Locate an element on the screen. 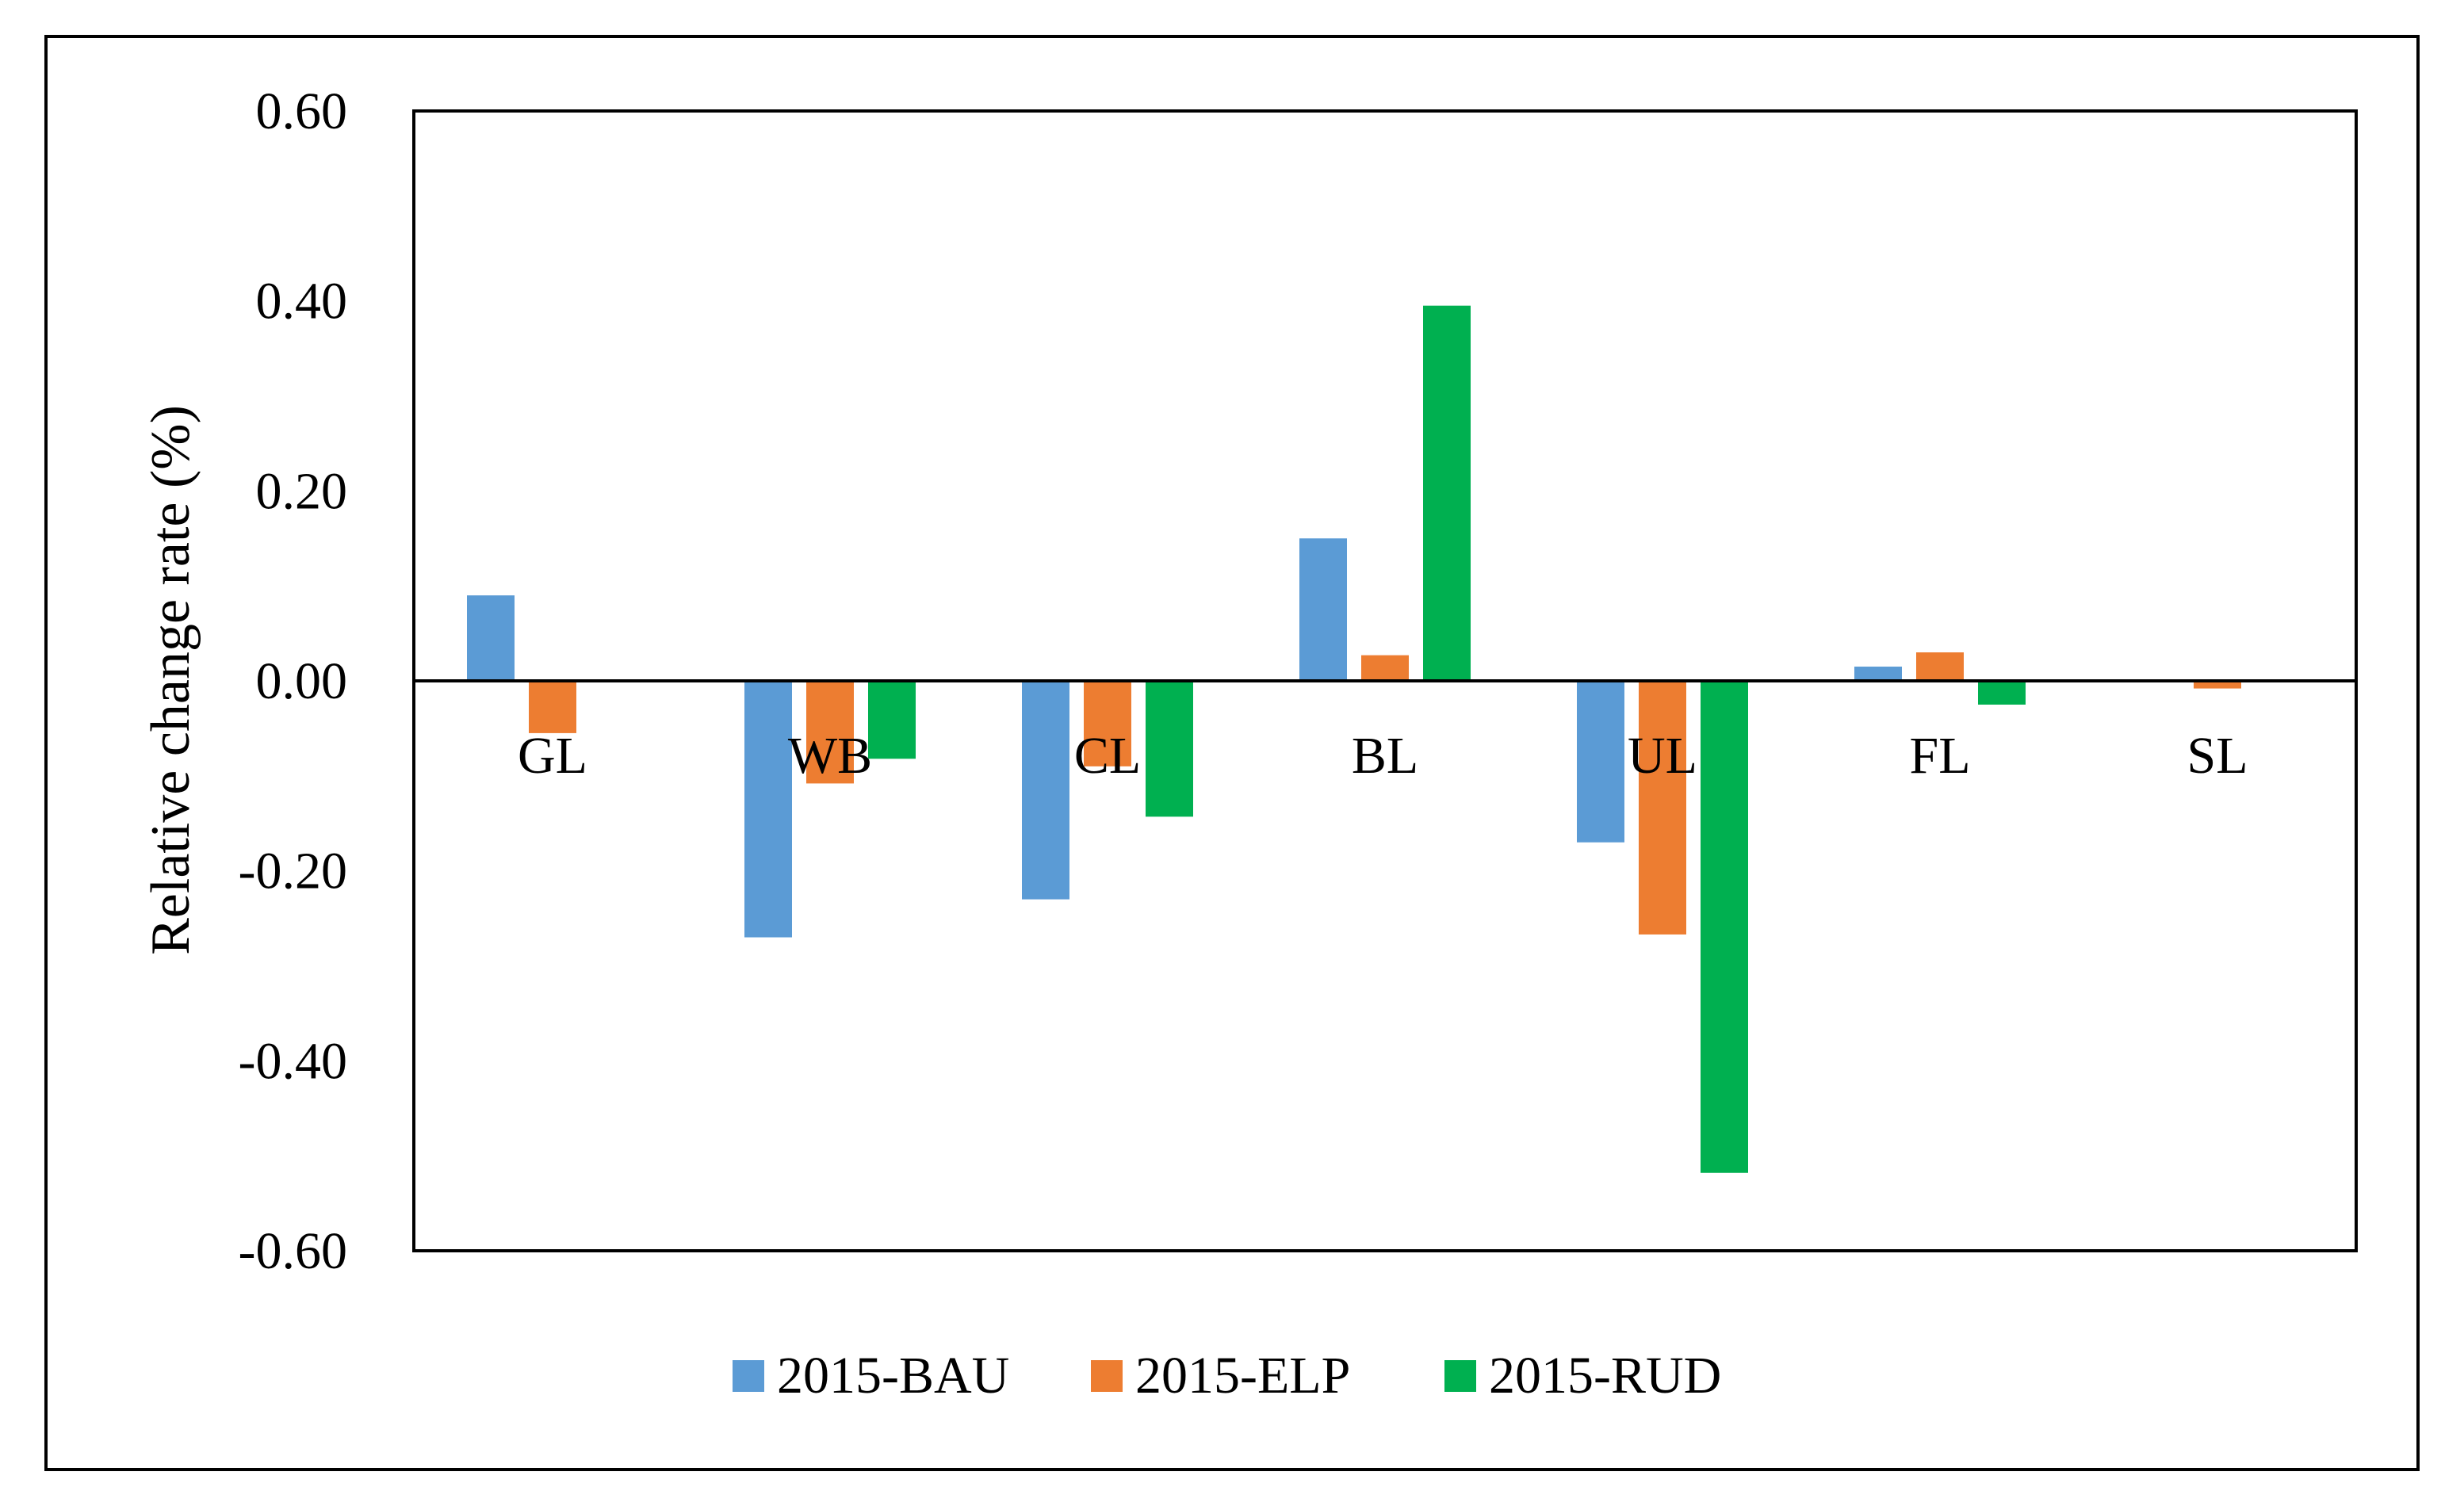  y-tick-label: 0.20 is located at coordinates (302, 491).